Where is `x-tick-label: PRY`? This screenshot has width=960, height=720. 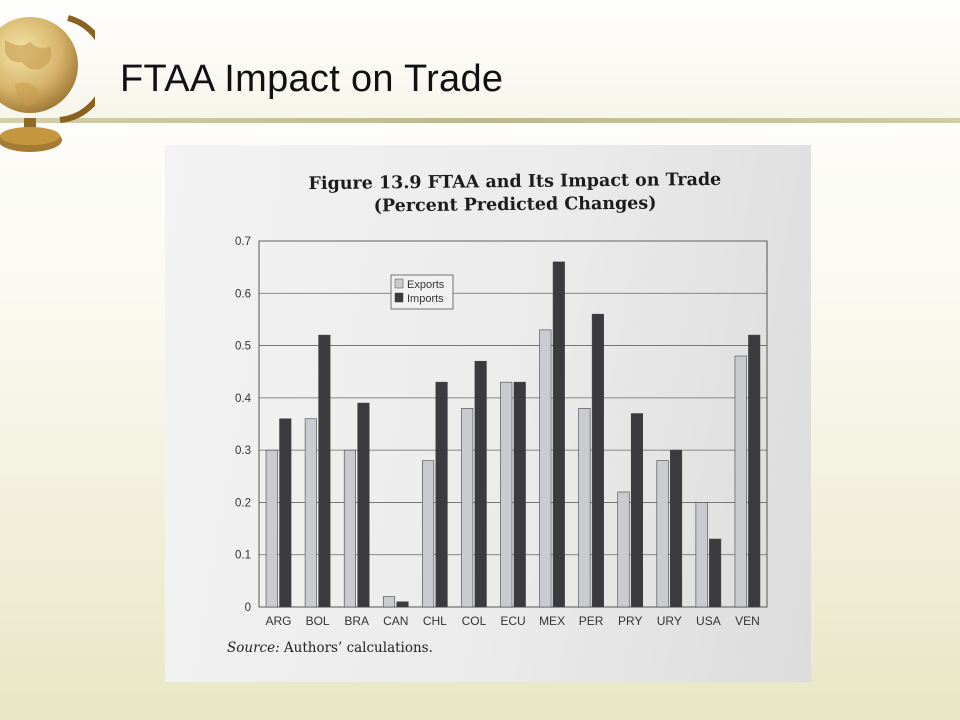 x-tick-label: PRY is located at coordinates (630, 621).